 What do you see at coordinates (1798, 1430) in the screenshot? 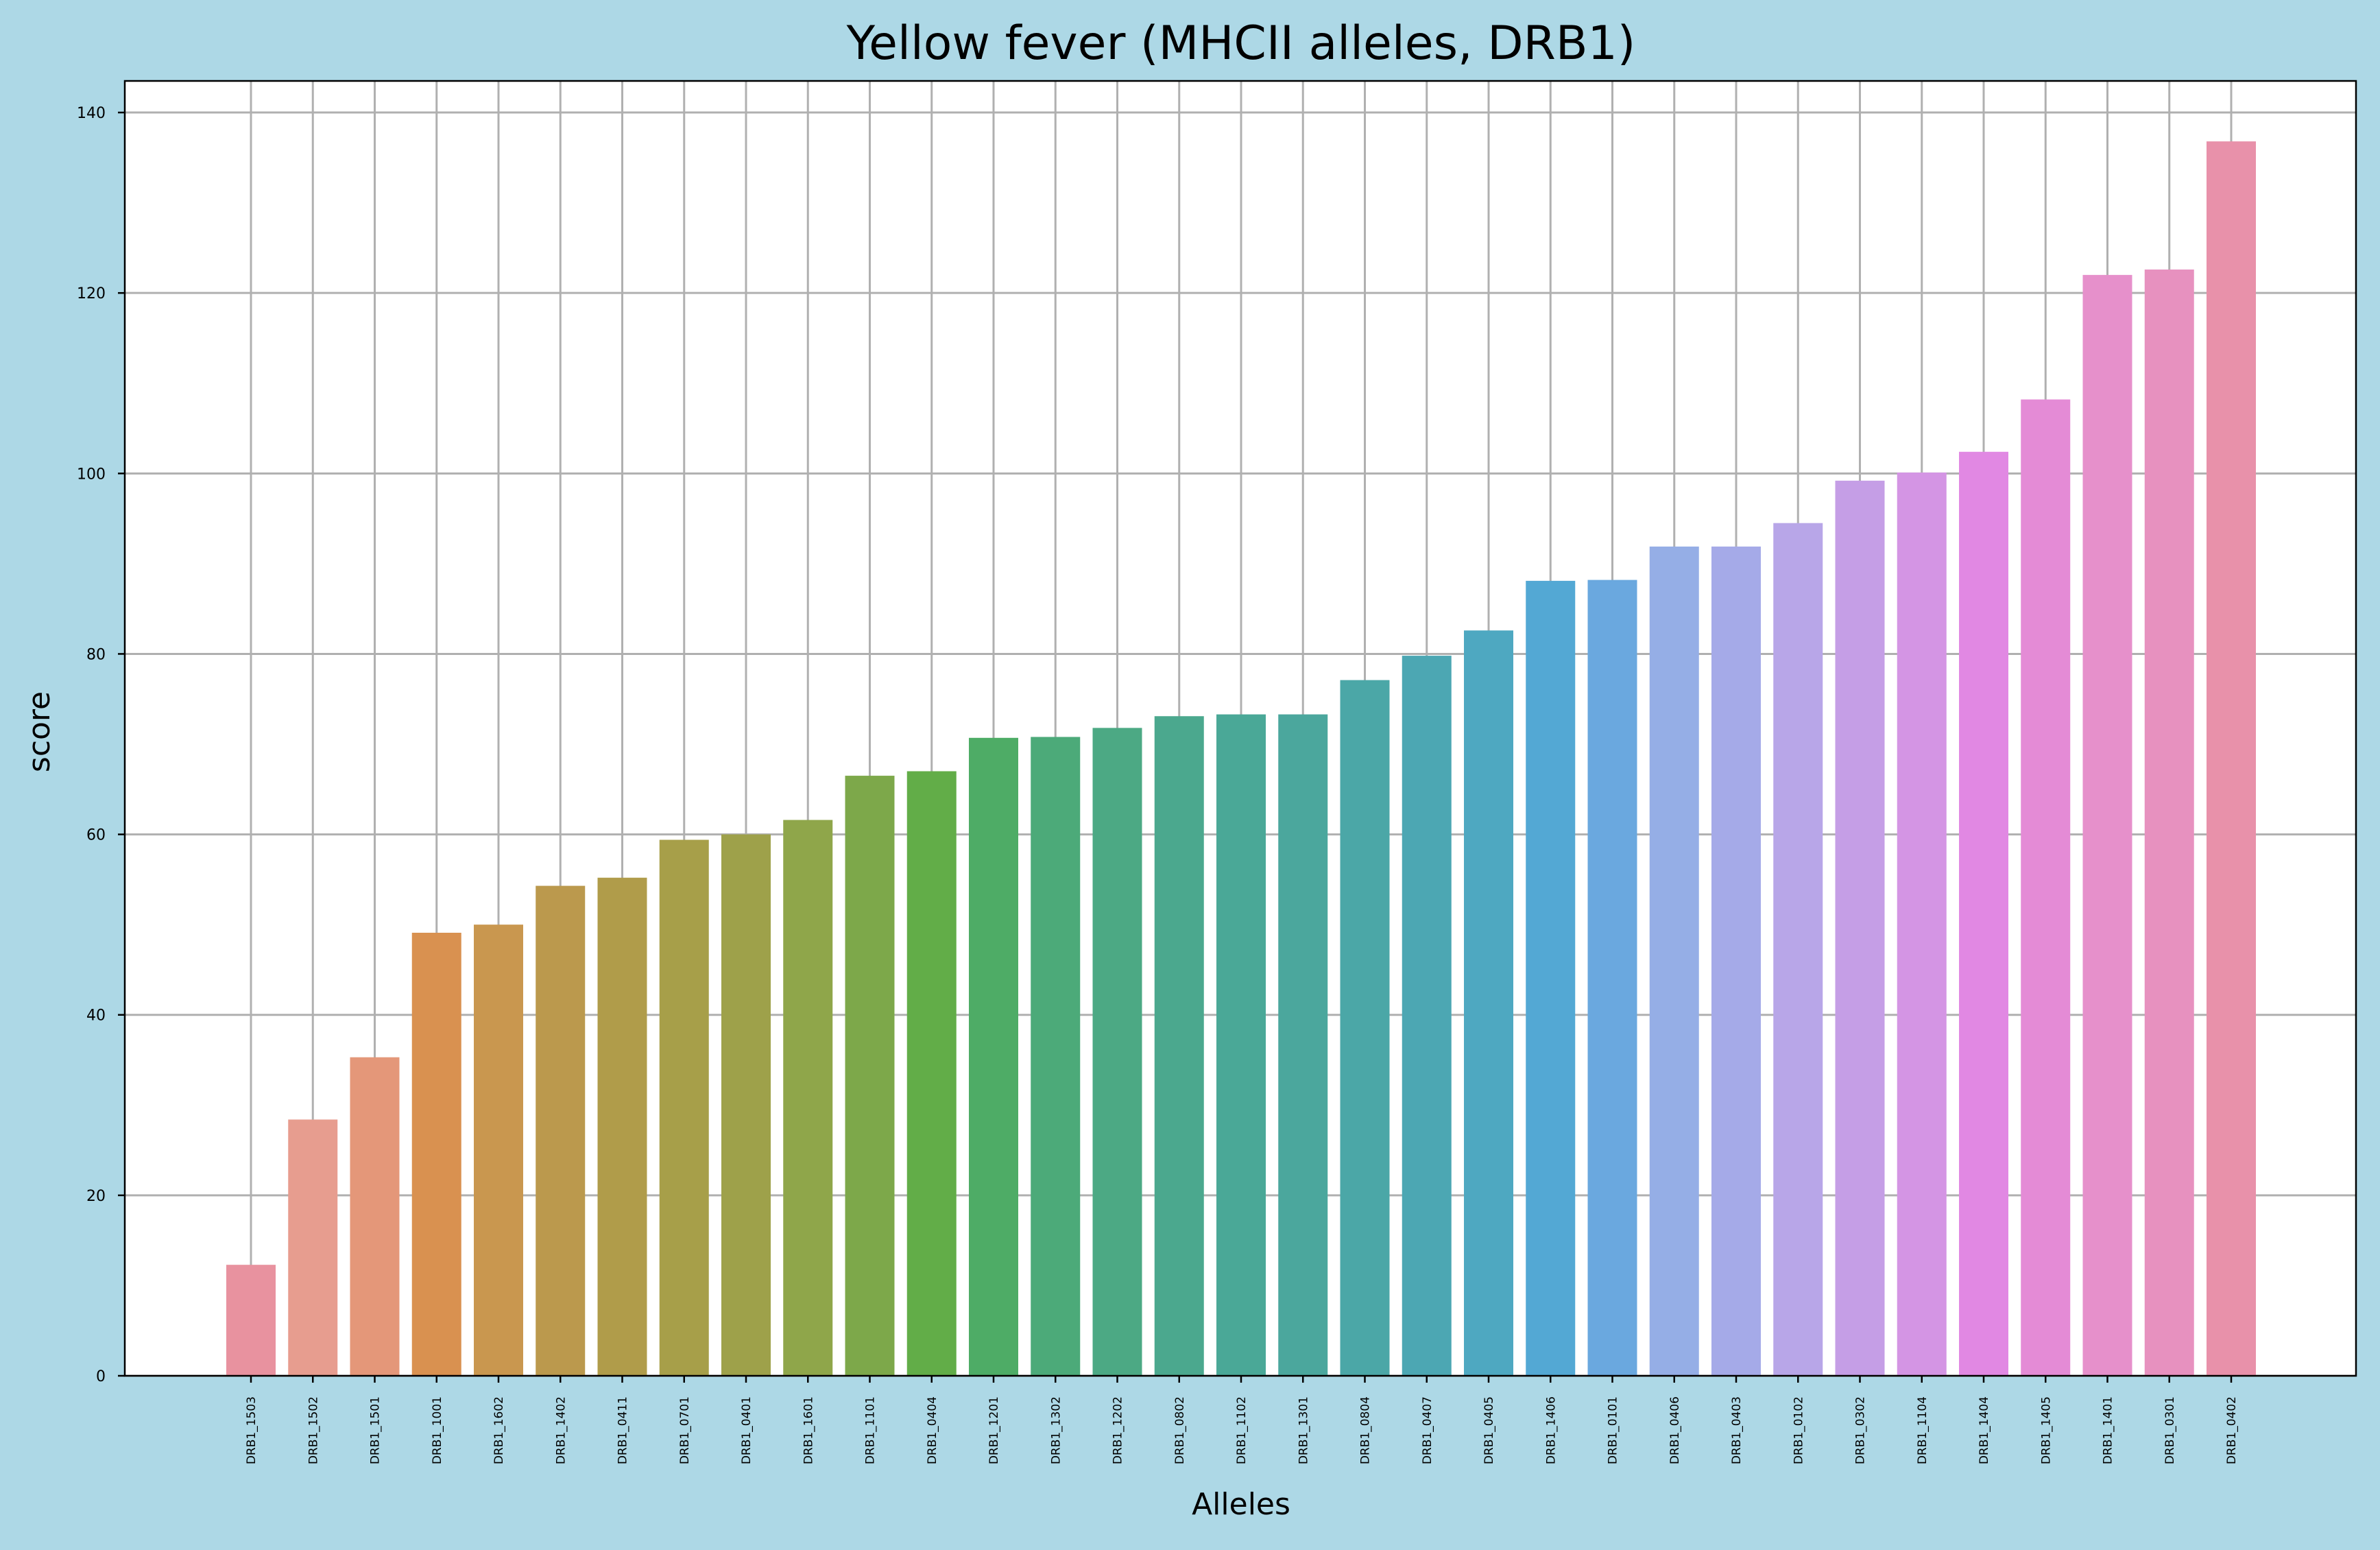
I see `x-tick-label: DRB1_0102` at bounding box center [1798, 1430].